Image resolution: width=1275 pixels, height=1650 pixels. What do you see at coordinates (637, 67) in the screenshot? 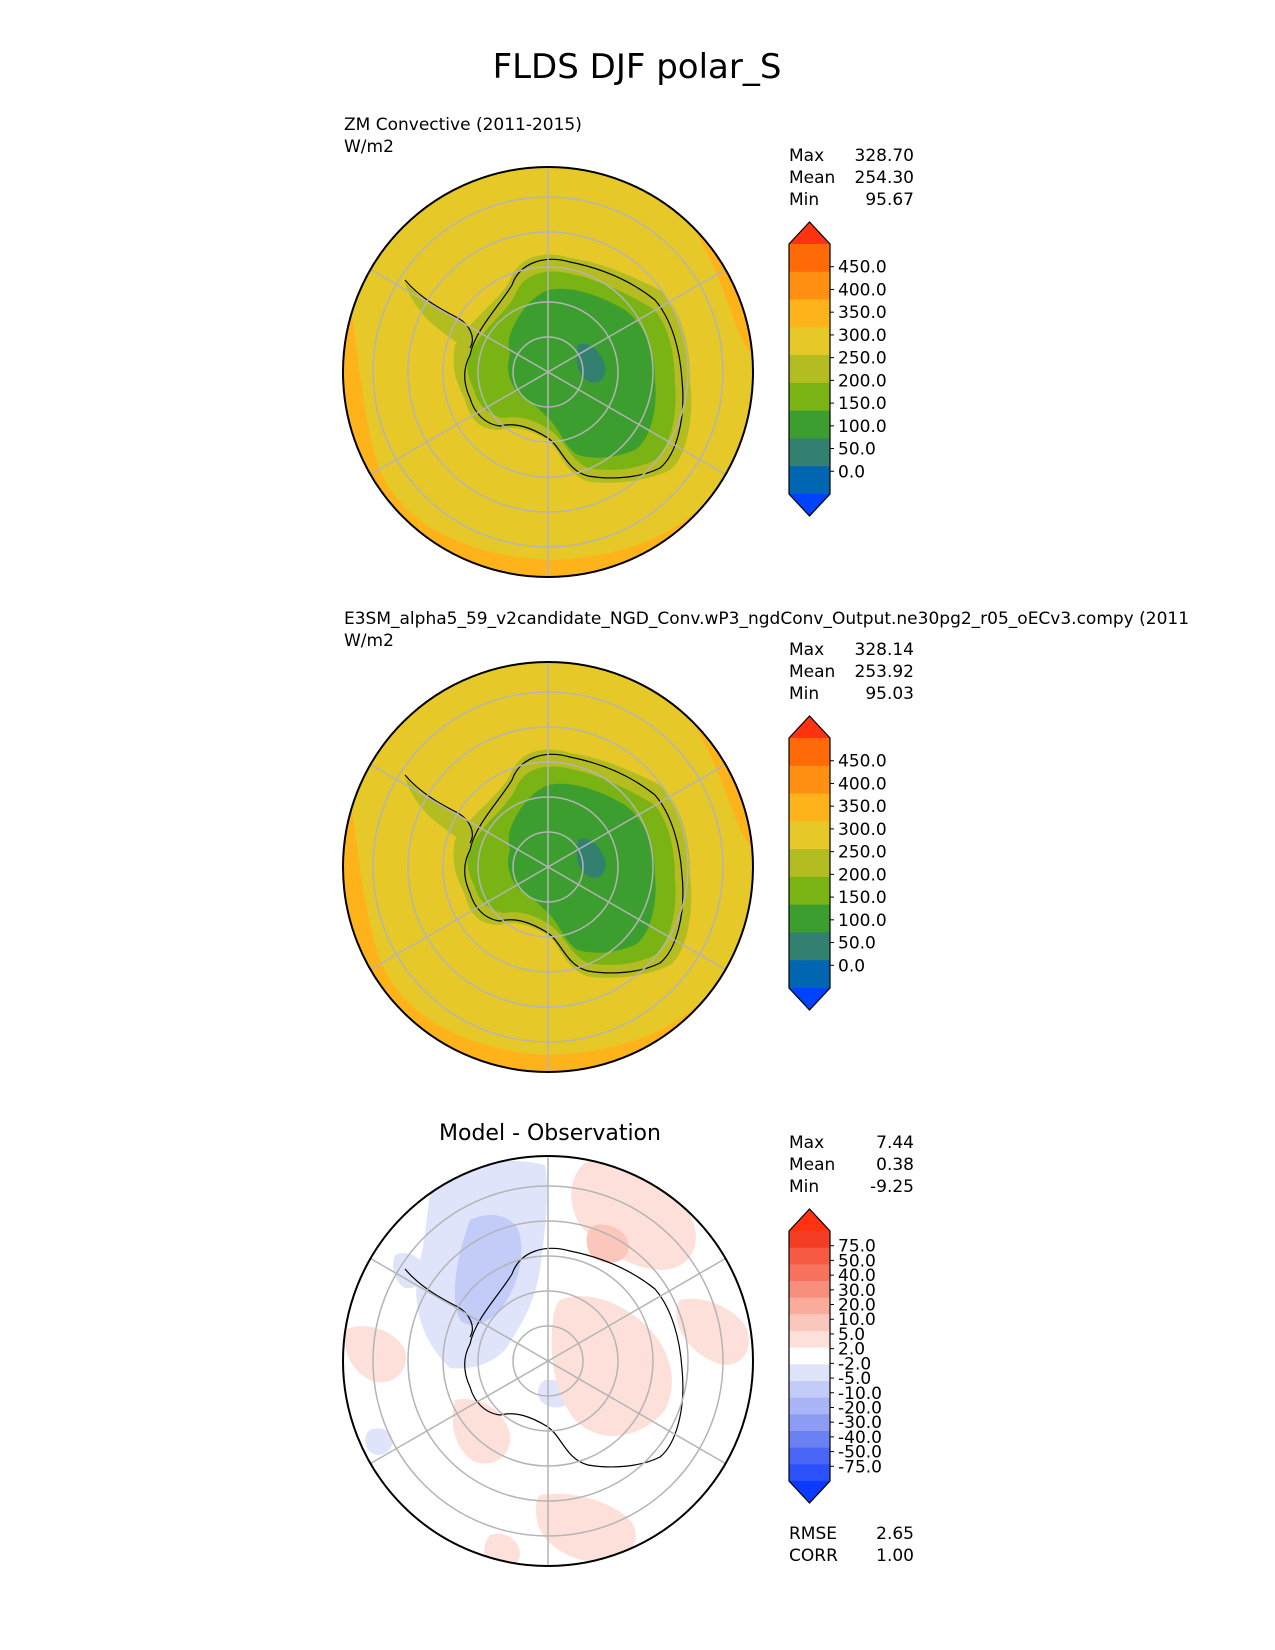
I see `figure-title: FLDS DJF polar_S` at bounding box center [637, 67].